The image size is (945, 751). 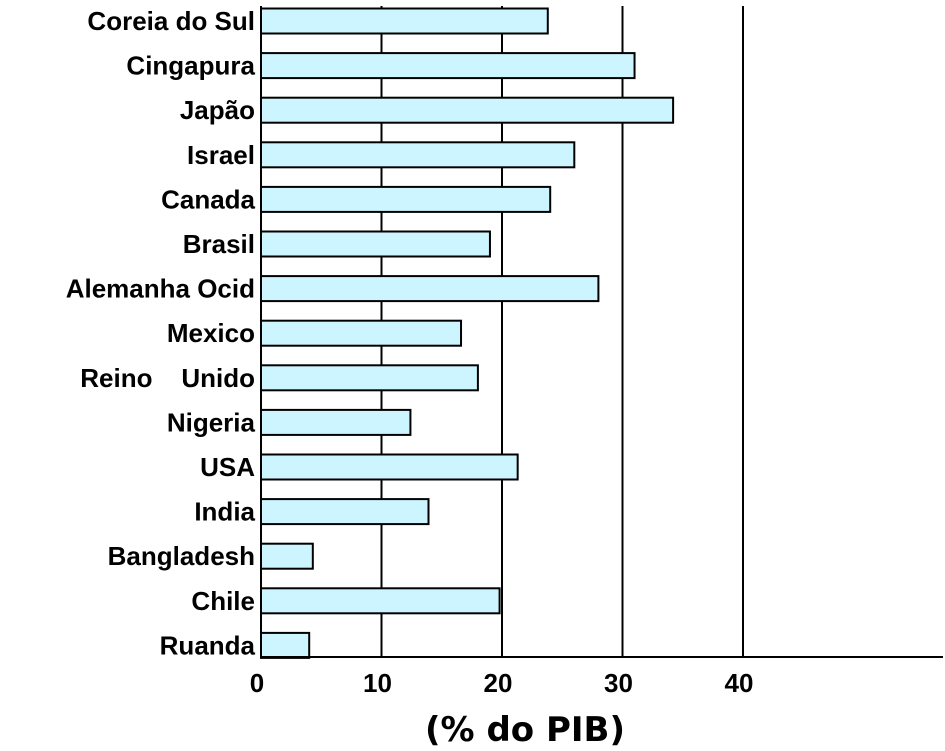 What do you see at coordinates (208, 645) in the screenshot?
I see `category-label-14: Ruanda` at bounding box center [208, 645].